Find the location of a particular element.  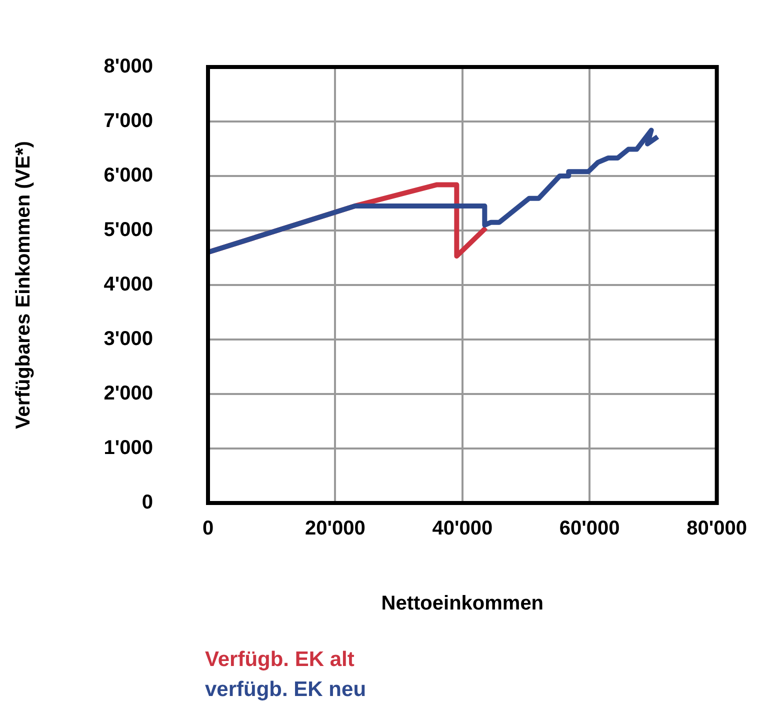

y-tick-label: 0 is located at coordinates (147, 503).